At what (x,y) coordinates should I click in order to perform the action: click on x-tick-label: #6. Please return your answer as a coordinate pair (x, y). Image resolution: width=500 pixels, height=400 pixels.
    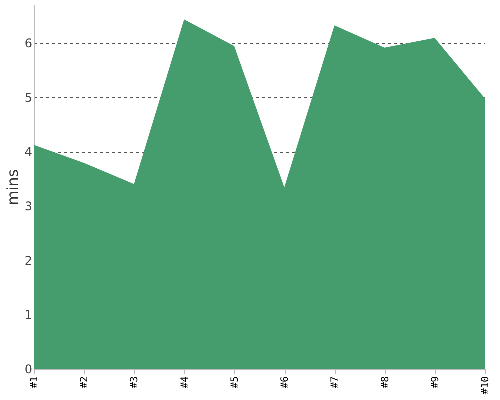
    Looking at the image, I should click on (286, 382).